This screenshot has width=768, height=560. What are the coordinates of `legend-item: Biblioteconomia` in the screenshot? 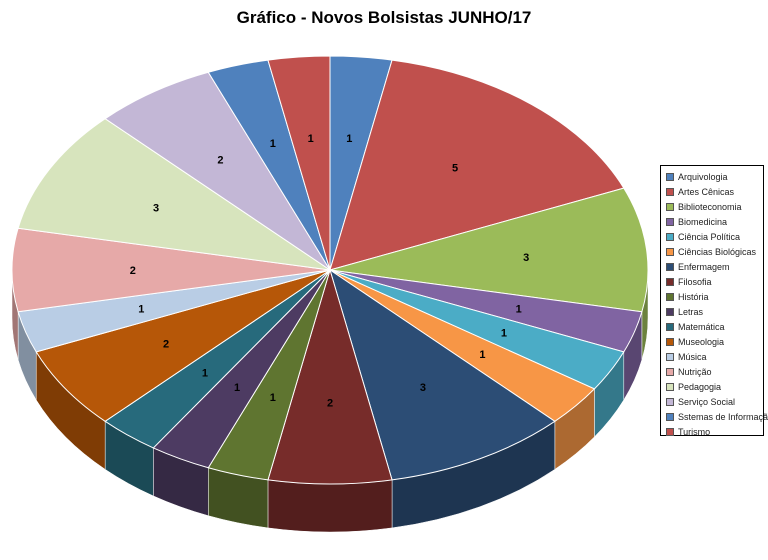 It's located at (714, 206).